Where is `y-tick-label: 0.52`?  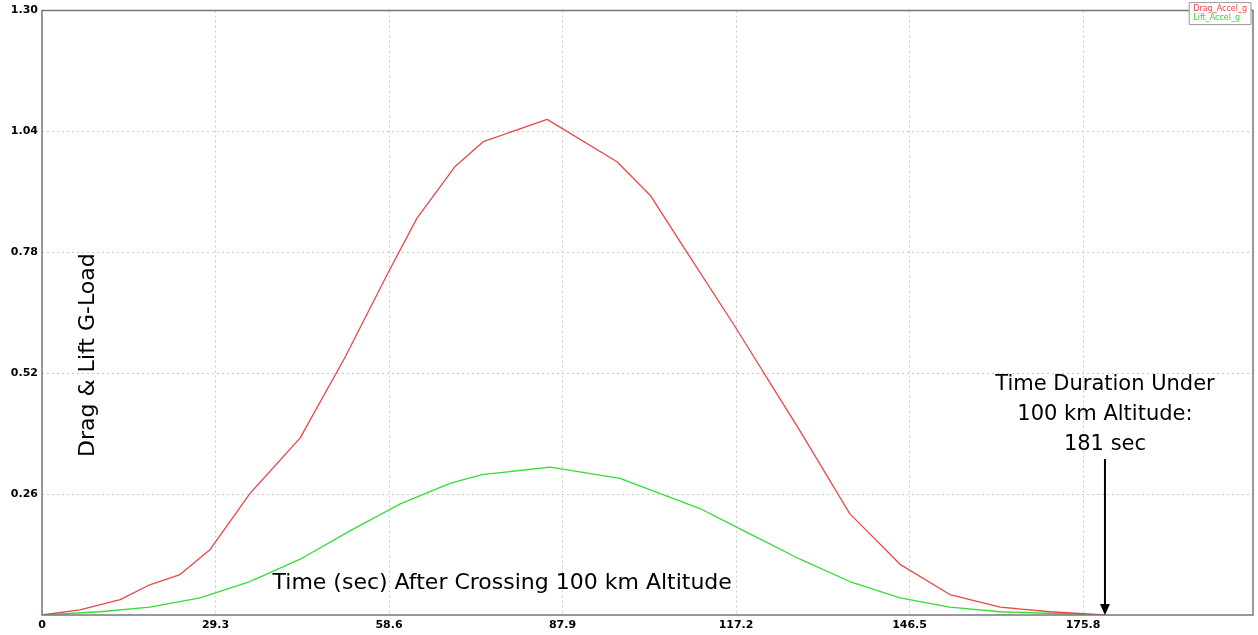
y-tick-label: 0.52 is located at coordinates (24, 373).